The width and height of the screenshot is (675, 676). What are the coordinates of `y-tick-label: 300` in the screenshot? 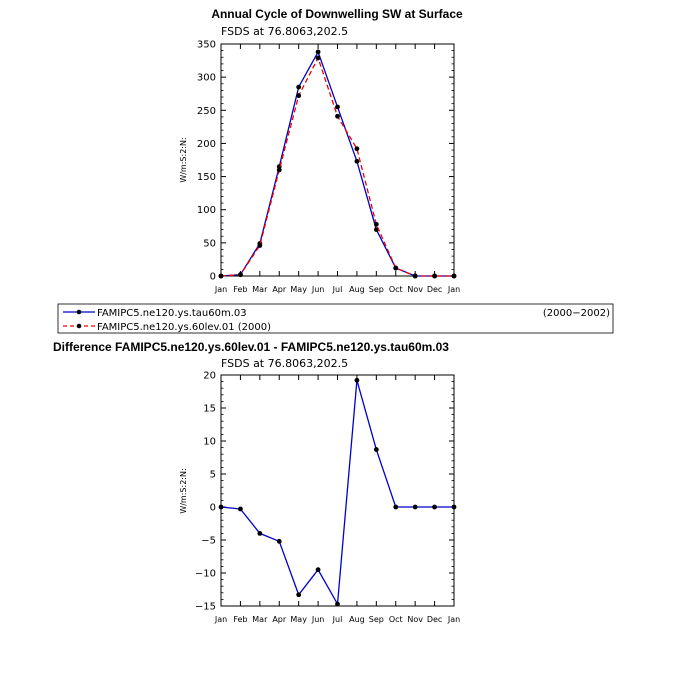 It's located at (206, 78).